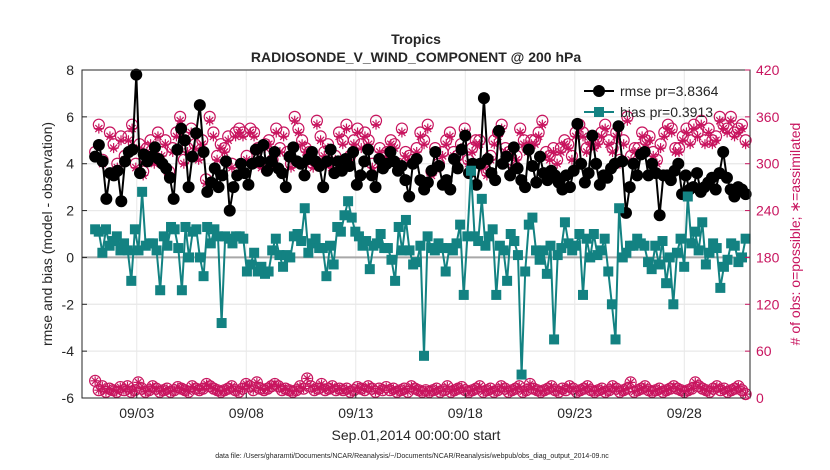  What do you see at coordinates (768, 257) in the screenshot?
I see `y-right-tick-label: 180` at bounding box center [768, 257].